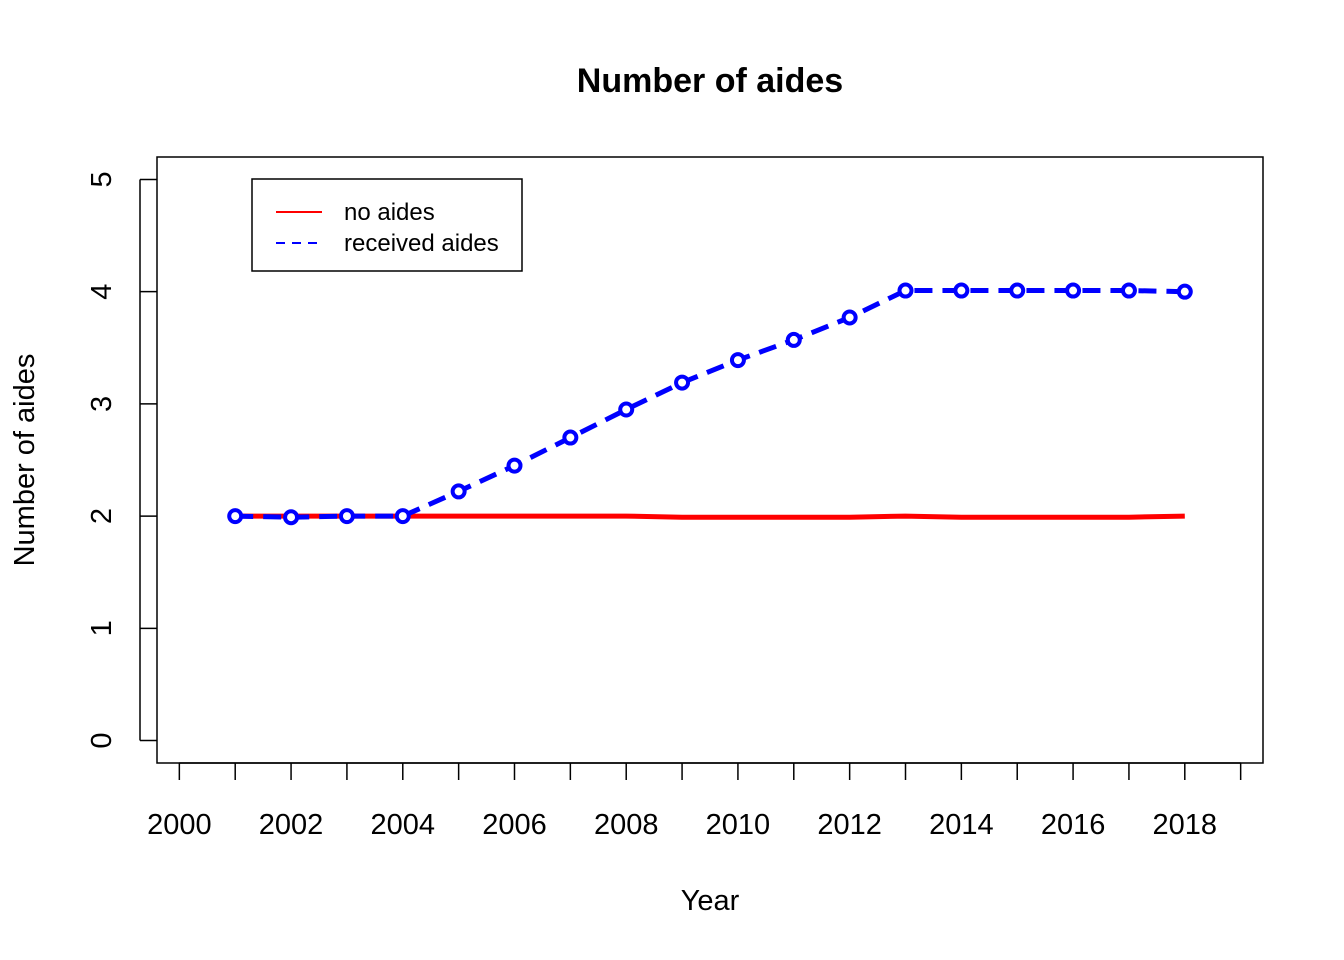  Describe the element at coordinates (121, 460) in the screenshot. I see `y-axis: 0 1 2 3 4 5` at that location.